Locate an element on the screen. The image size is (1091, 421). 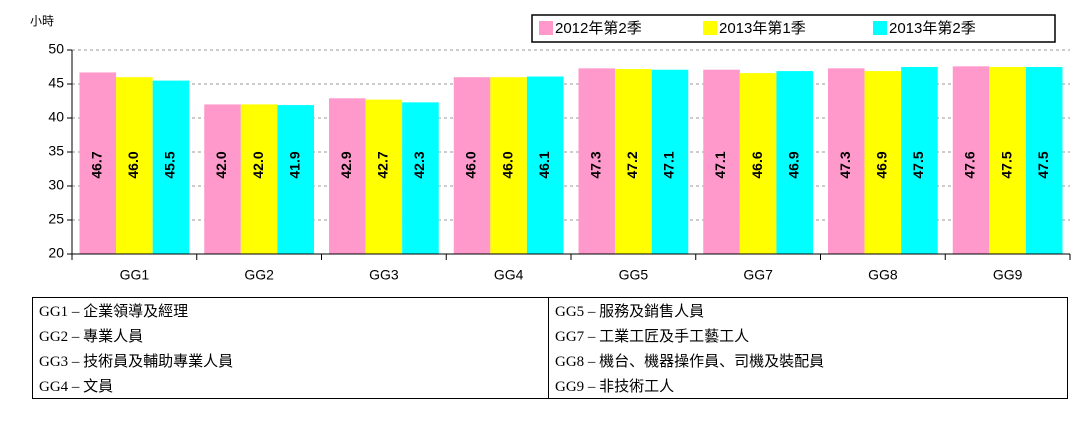
x-tick-label: GG3 is located at coordinates (384, 275).